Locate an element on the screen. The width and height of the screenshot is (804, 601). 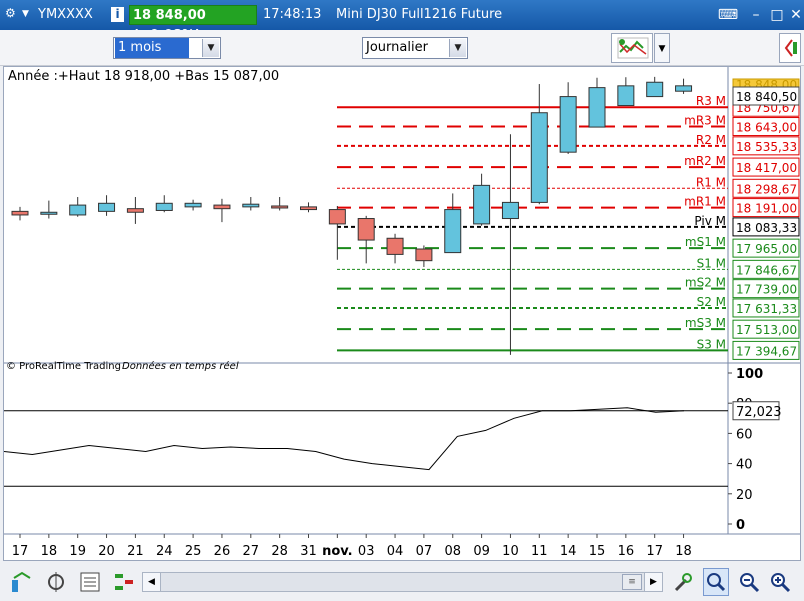
time-tick-label: 15 is located at coordinates (597, 551).